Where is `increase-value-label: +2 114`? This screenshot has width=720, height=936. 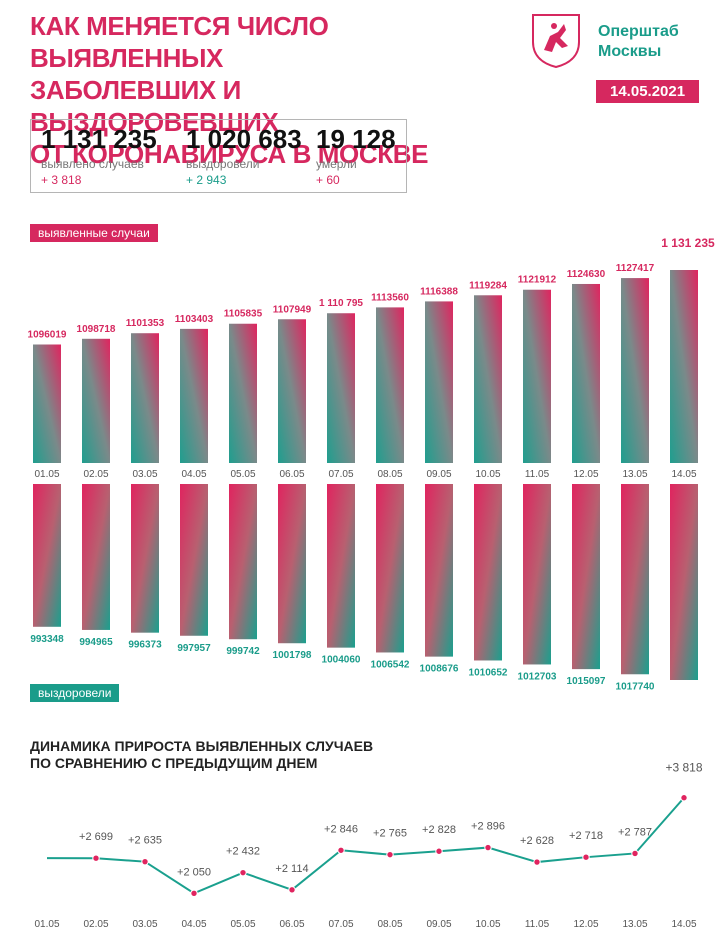 increase-value-label: +2 114 is located at coordinates (291, 869).